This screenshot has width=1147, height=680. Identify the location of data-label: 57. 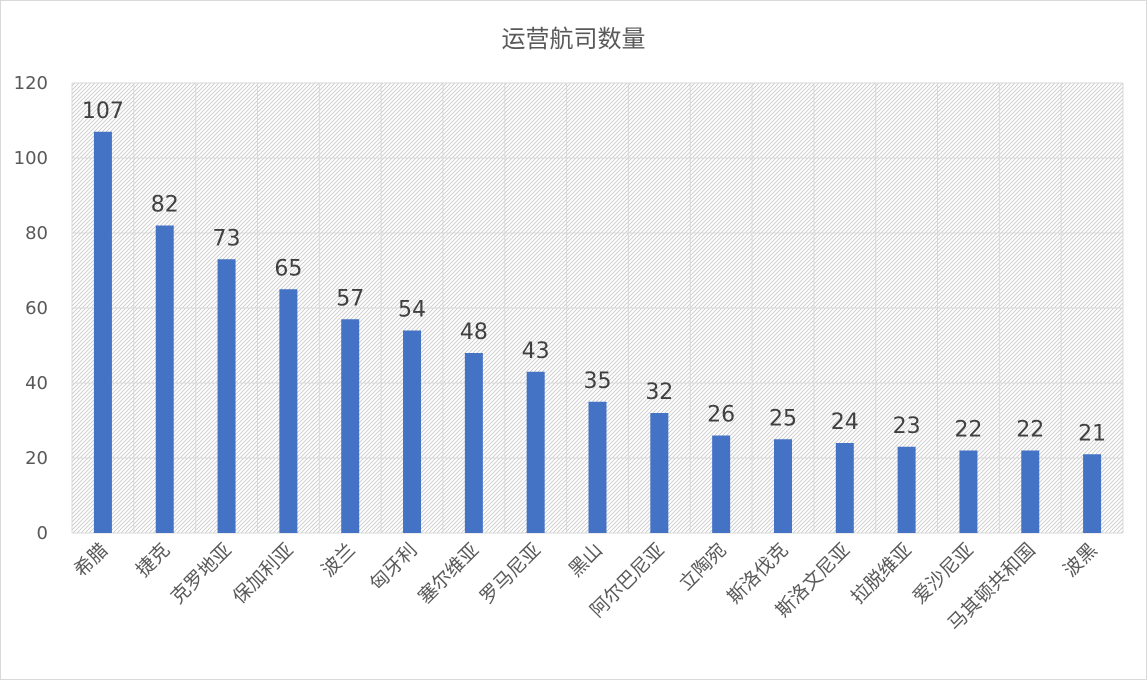
(350, 298).